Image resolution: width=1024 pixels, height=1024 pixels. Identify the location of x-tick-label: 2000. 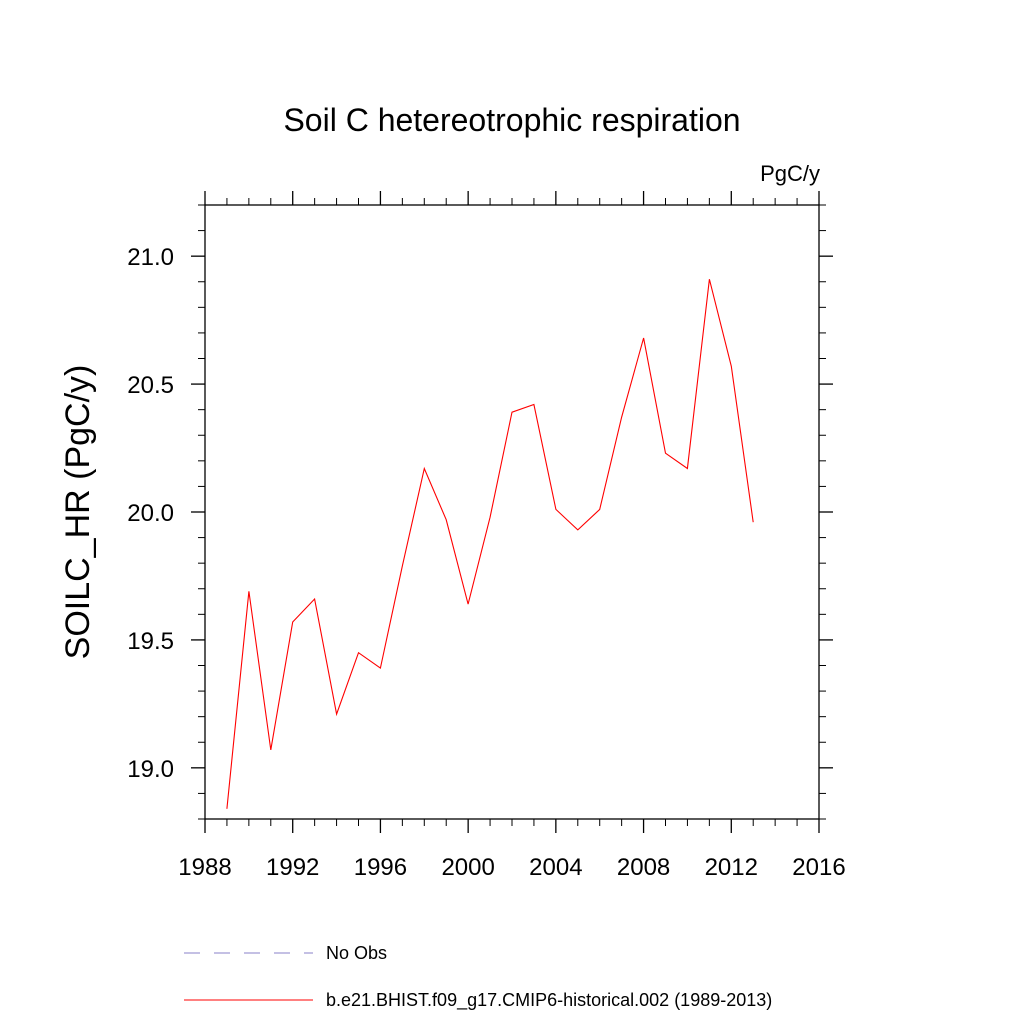
(467, 867).